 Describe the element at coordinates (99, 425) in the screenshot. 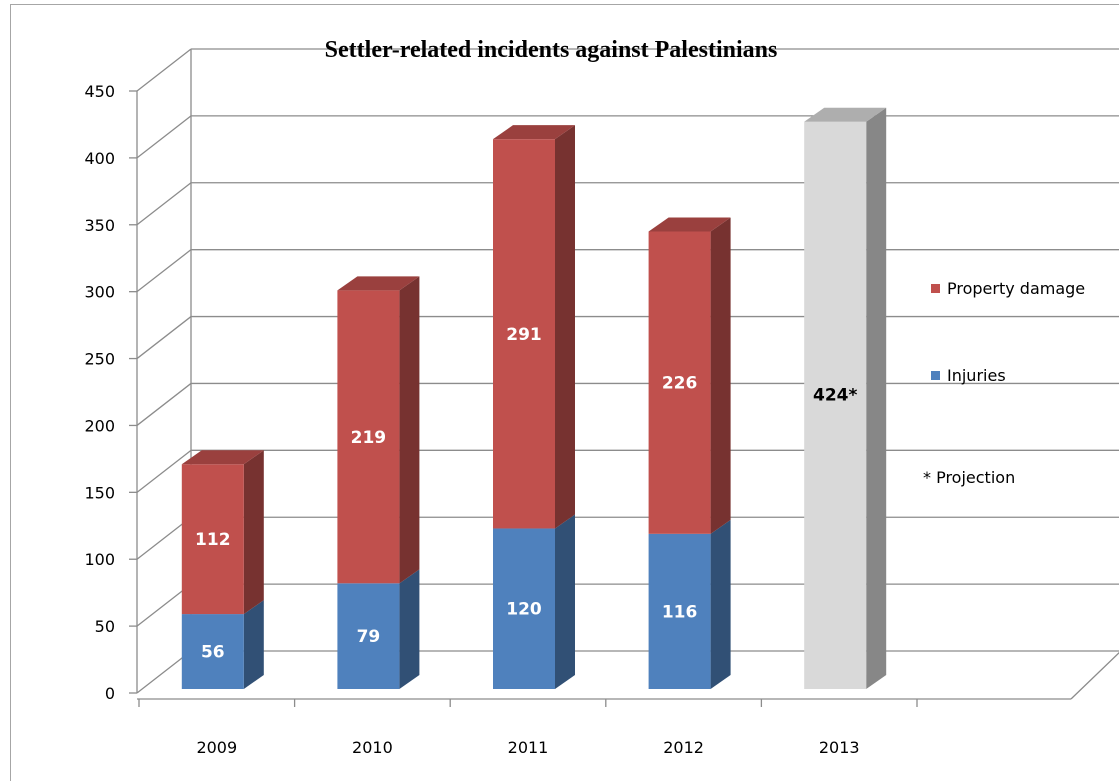

I see `y-tick-label: 200` at that location.